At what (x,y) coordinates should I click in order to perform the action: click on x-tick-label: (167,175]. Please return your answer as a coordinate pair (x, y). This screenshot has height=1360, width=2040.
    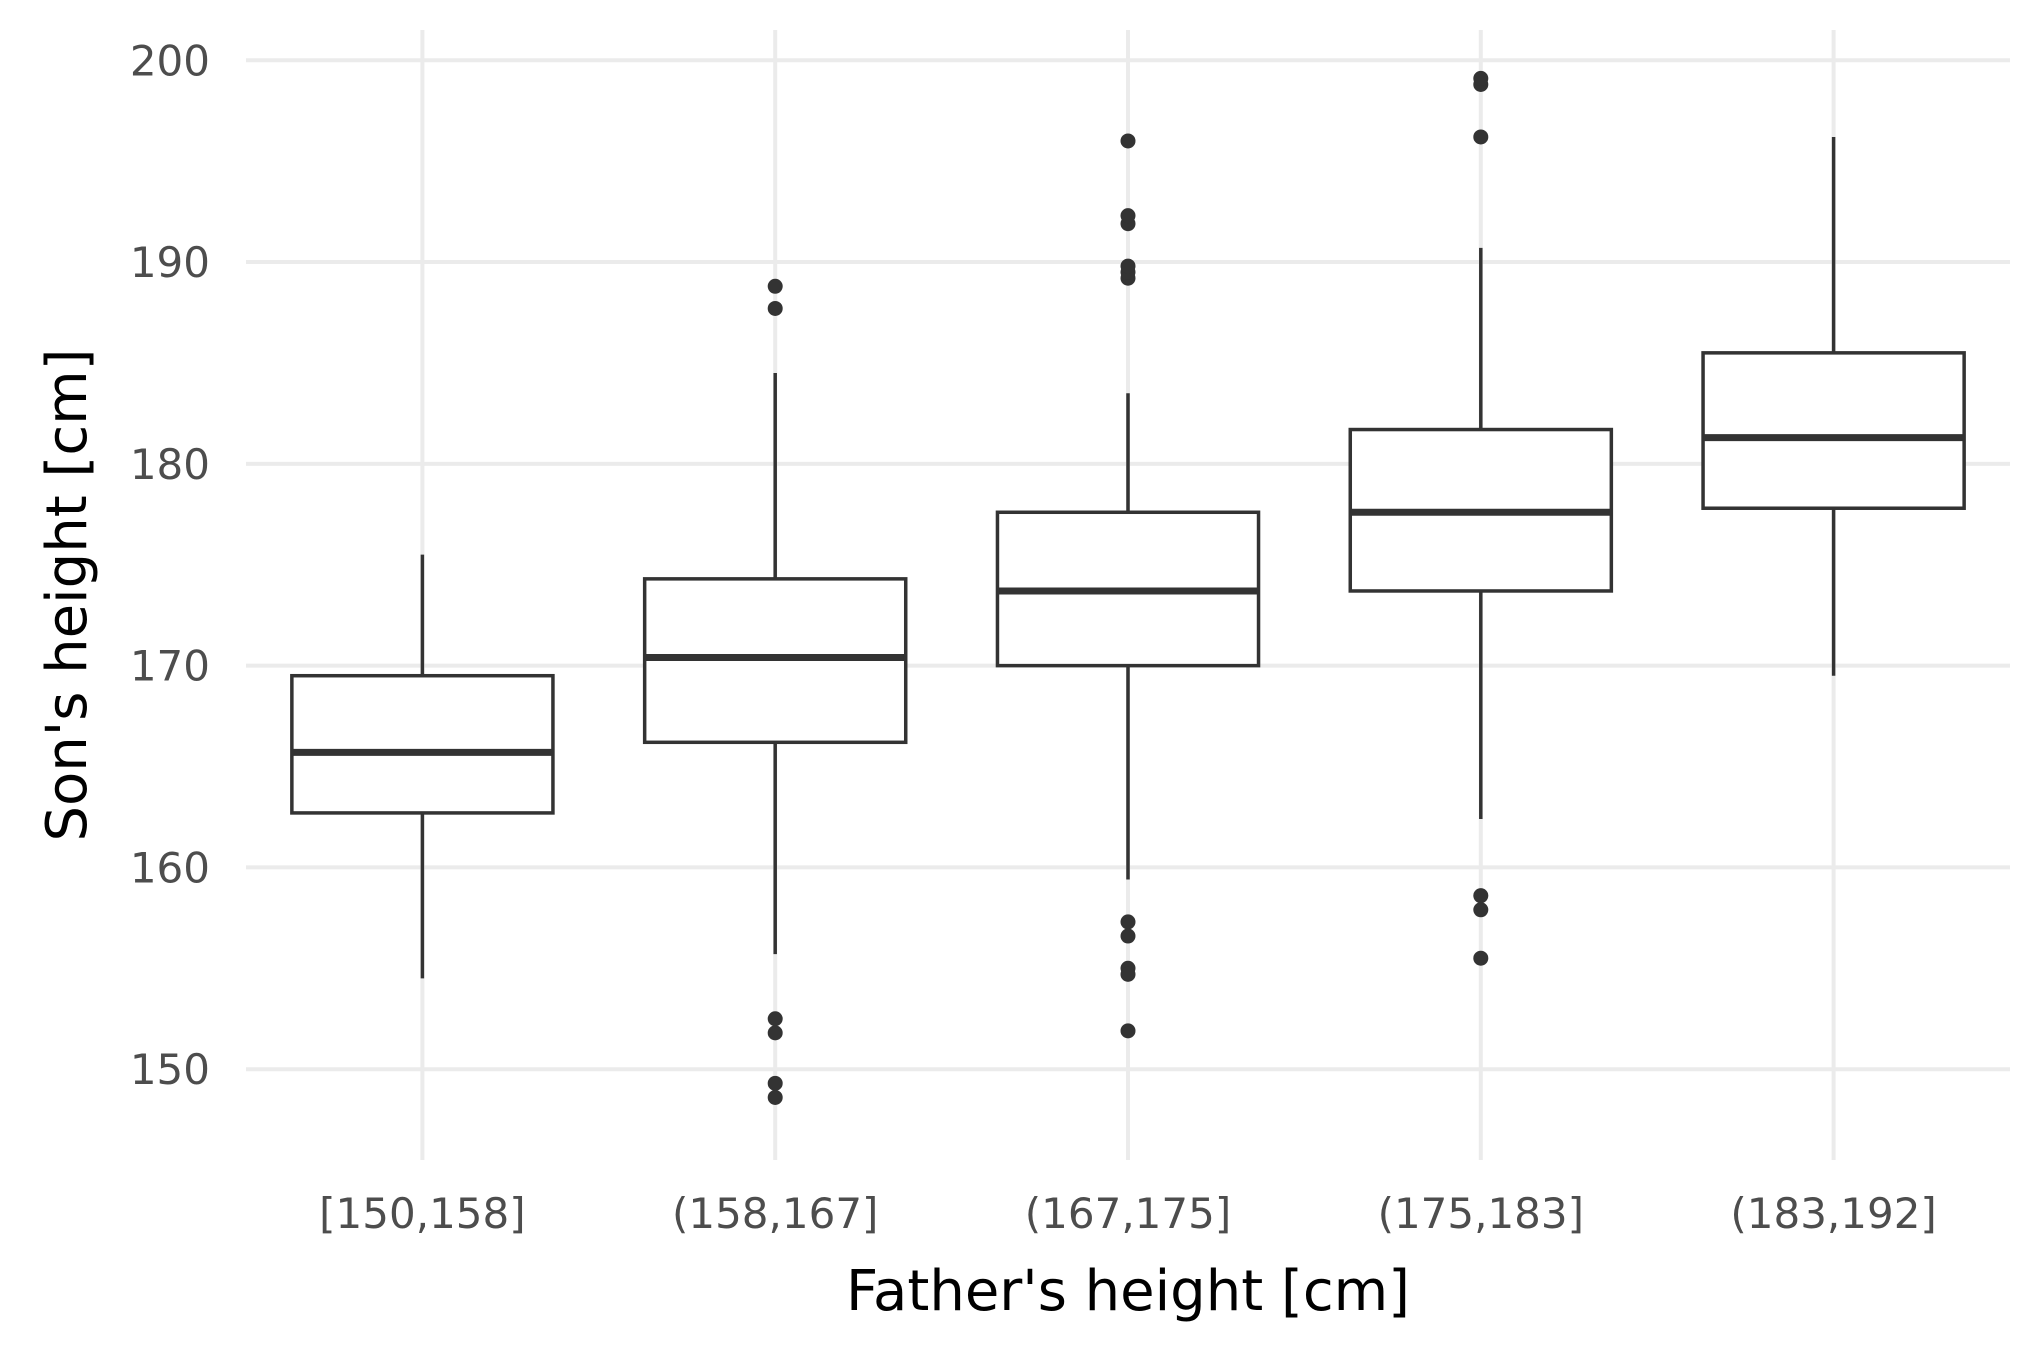
    Looking at the image, I should click on (1128, 1213).